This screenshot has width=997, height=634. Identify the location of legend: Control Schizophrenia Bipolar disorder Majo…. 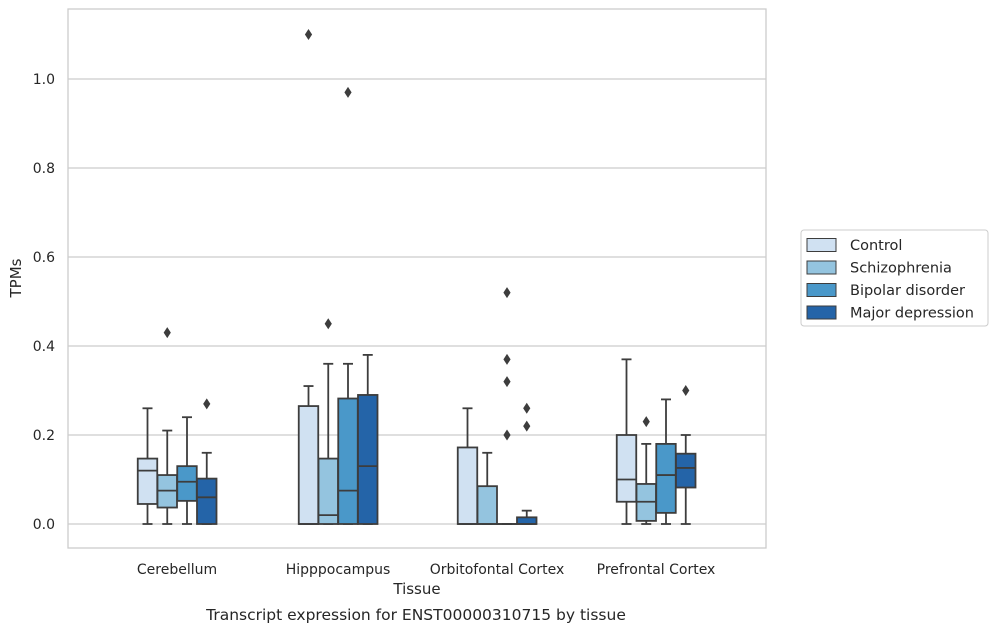
(894, 278).